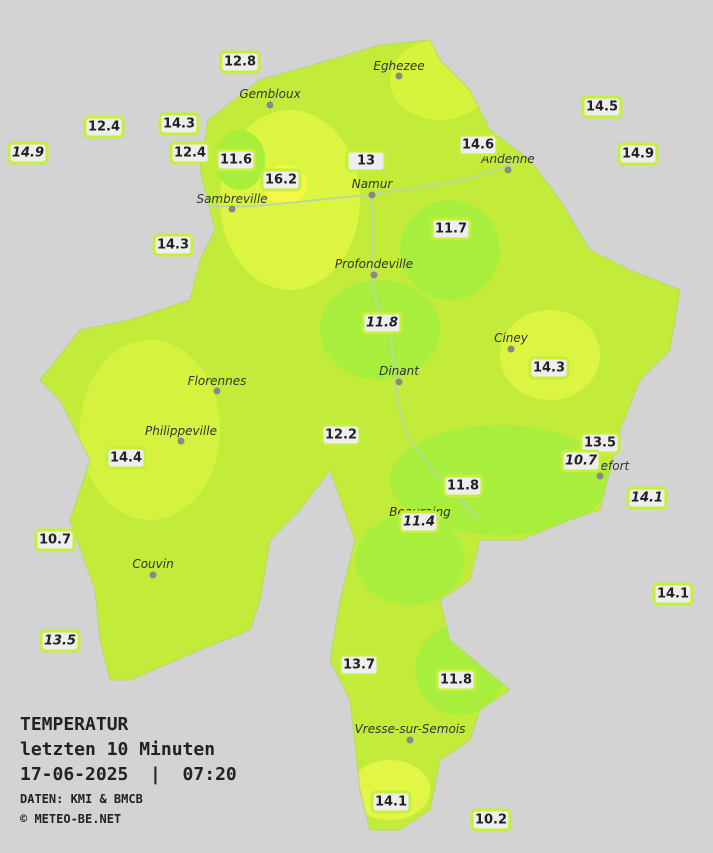  Describe the element at coordinates (81, 799) in the screenshot. I see `source: DATEN: KMI & BMCB` at that location.